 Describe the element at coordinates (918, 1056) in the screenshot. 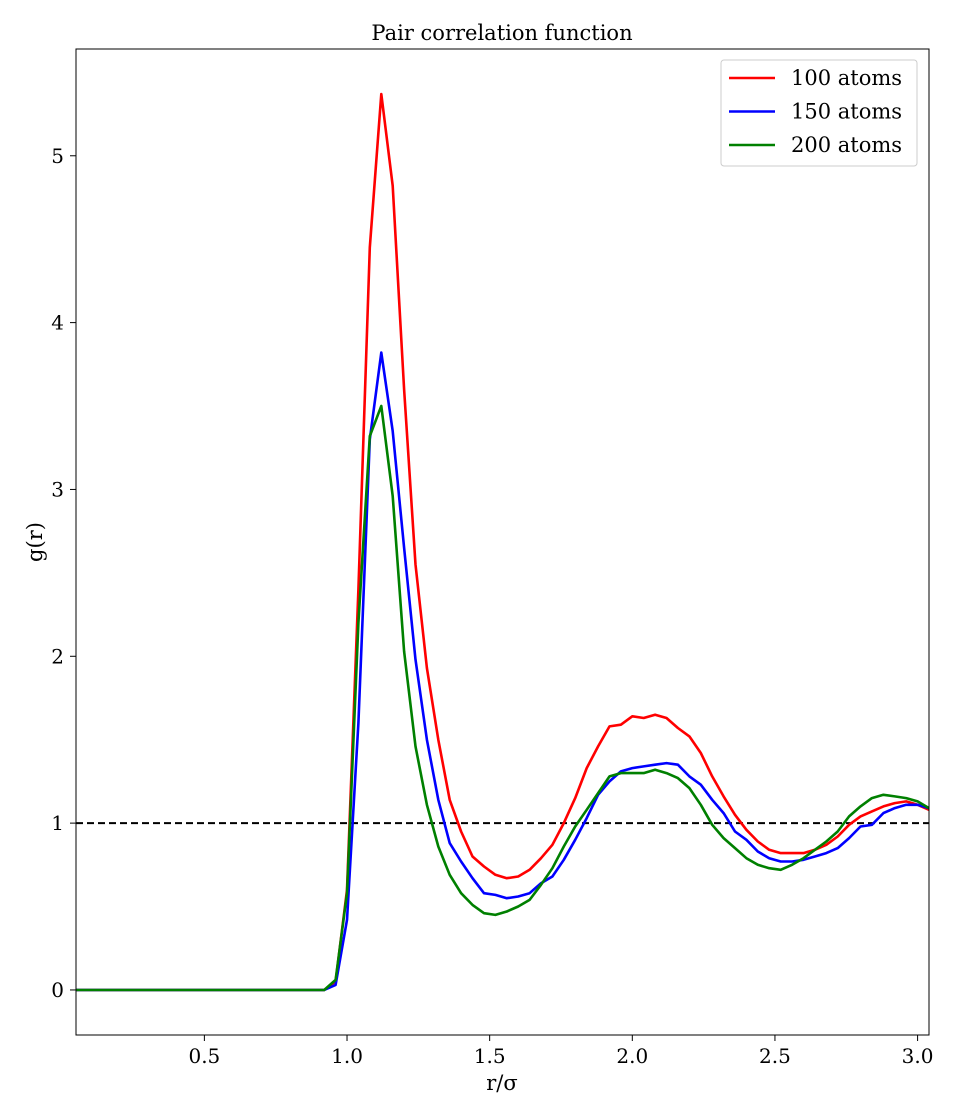

I see `x-tick-label: 3.0` at that location.